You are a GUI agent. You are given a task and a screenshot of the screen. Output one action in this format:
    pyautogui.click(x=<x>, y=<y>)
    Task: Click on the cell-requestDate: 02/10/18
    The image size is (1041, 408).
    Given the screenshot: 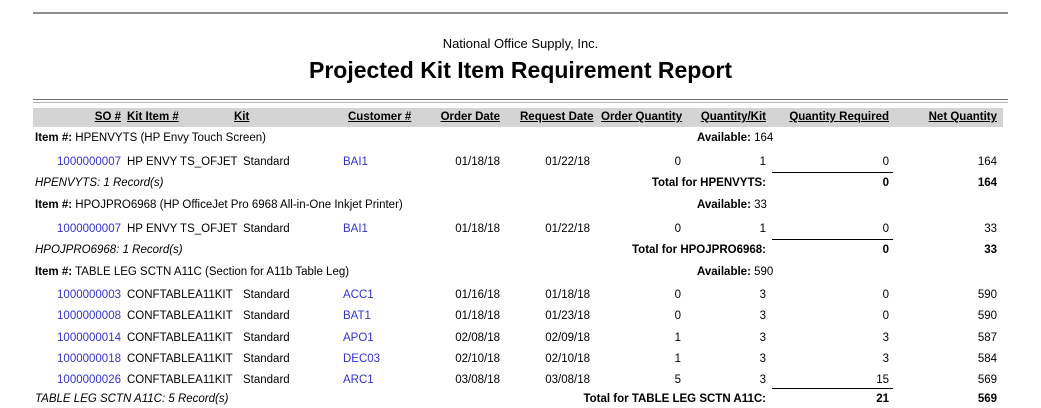 What is the action you would take?
    pyautogui.click(x=567, y=359)
    